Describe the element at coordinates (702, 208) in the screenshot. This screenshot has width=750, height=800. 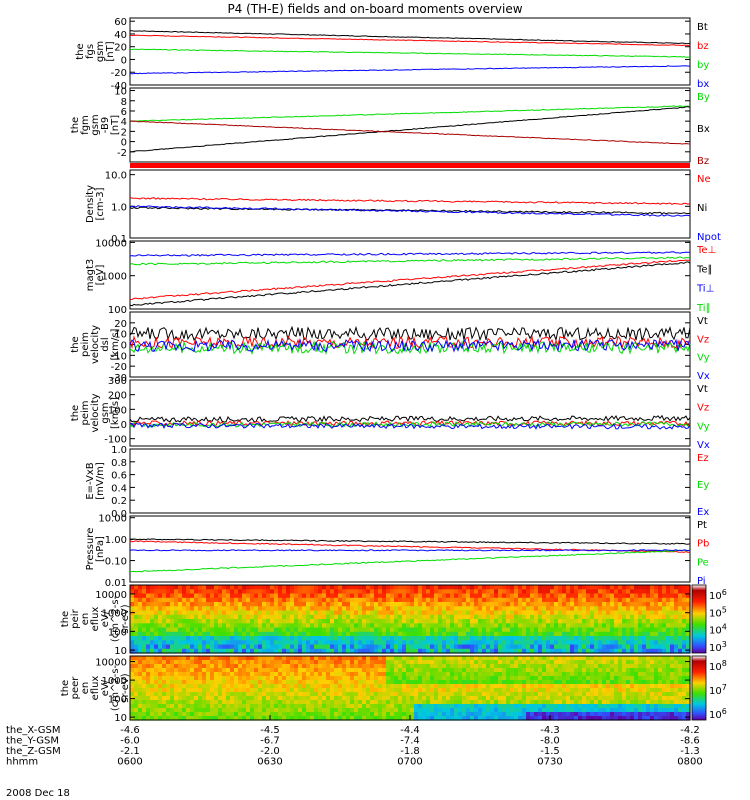
I see `legend-Ni: Ni` at that location.